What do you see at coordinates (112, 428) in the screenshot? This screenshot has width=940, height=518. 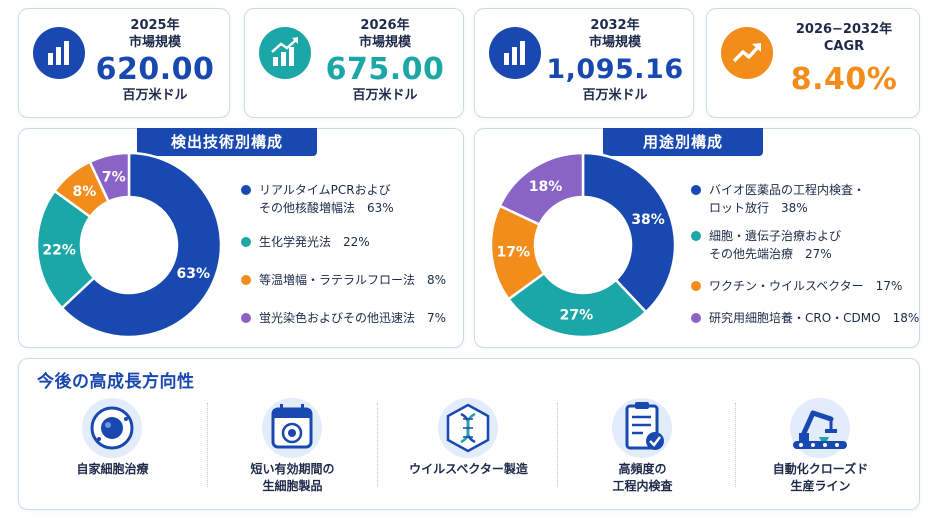 I see `cell-icon` at bounding box center [112, 428].